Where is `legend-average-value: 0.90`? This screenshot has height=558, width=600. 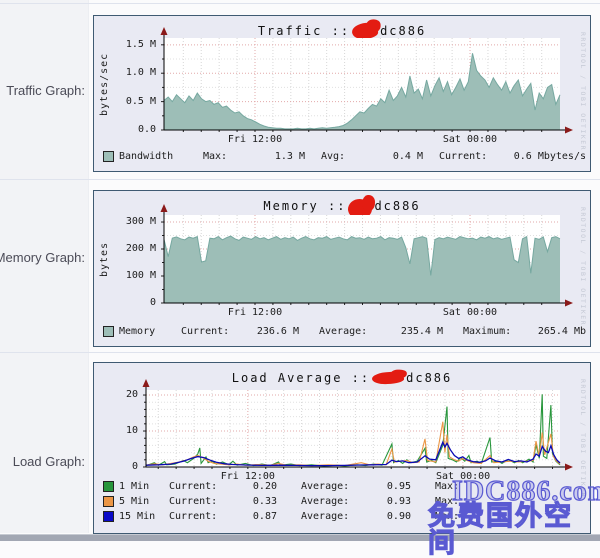 legend-average-value: 0.90 is located at coordinates (398, 516).